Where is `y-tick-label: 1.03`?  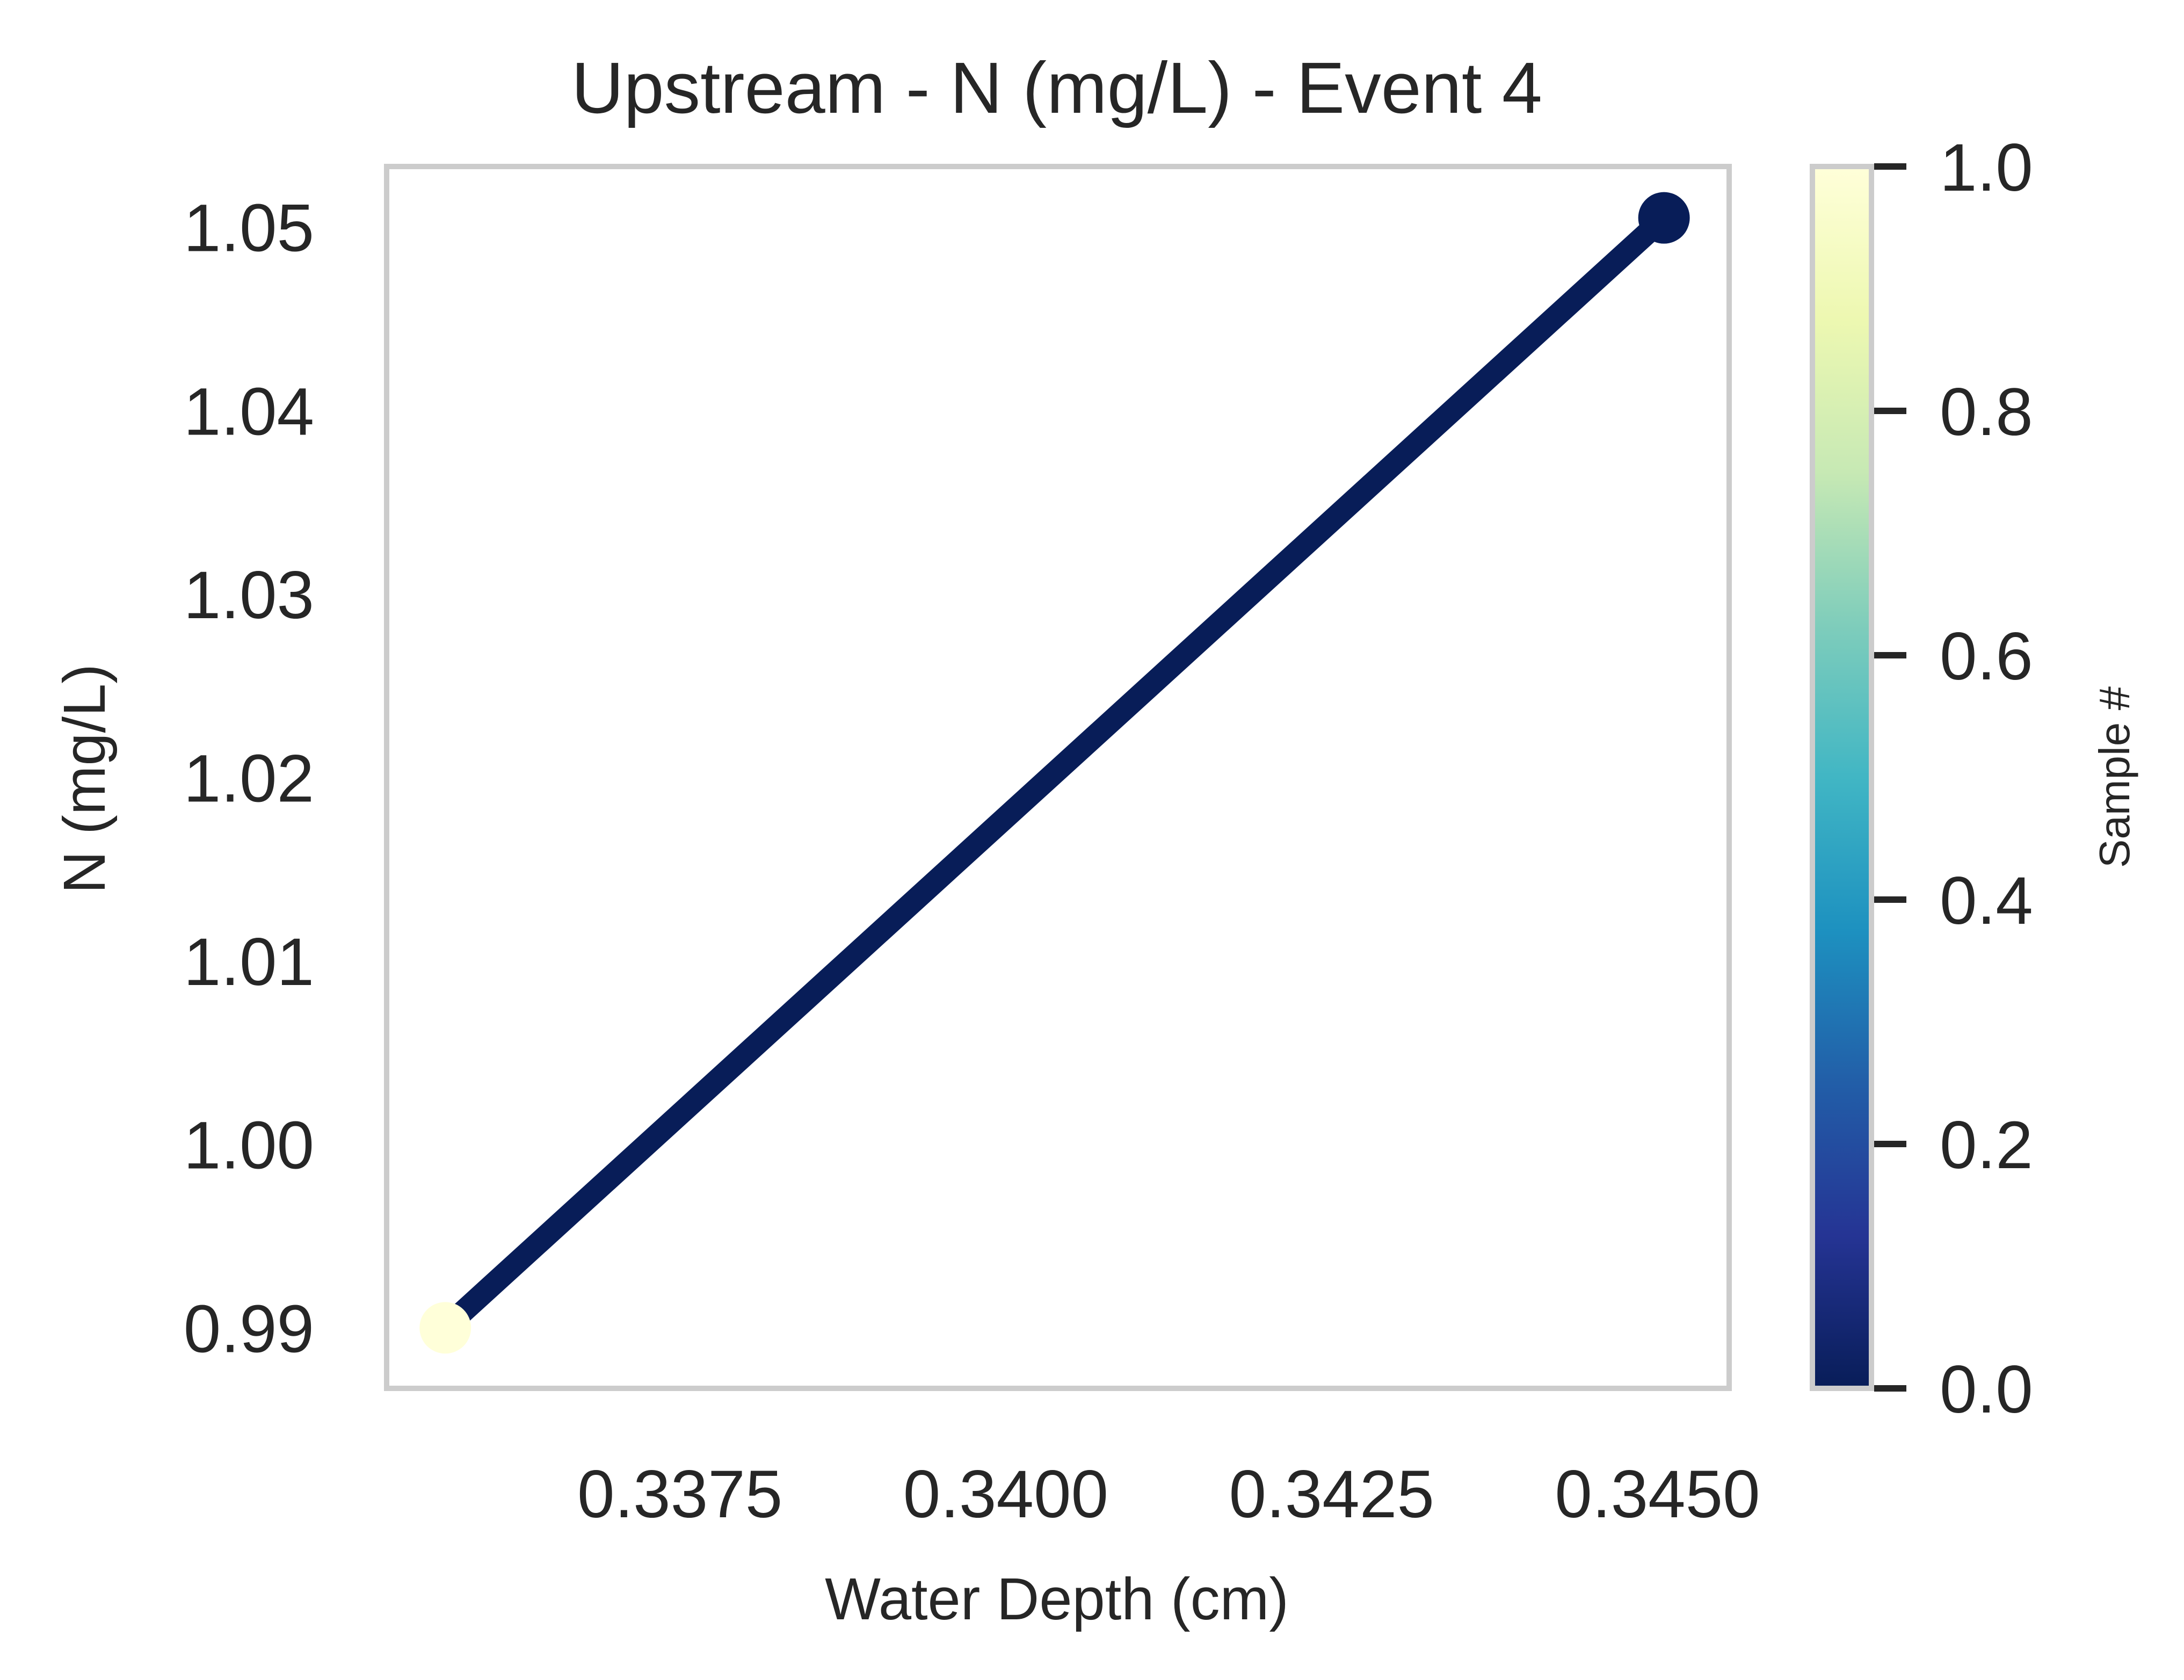 y-tick-label: 1.03 is located at coordinates (249, 595).